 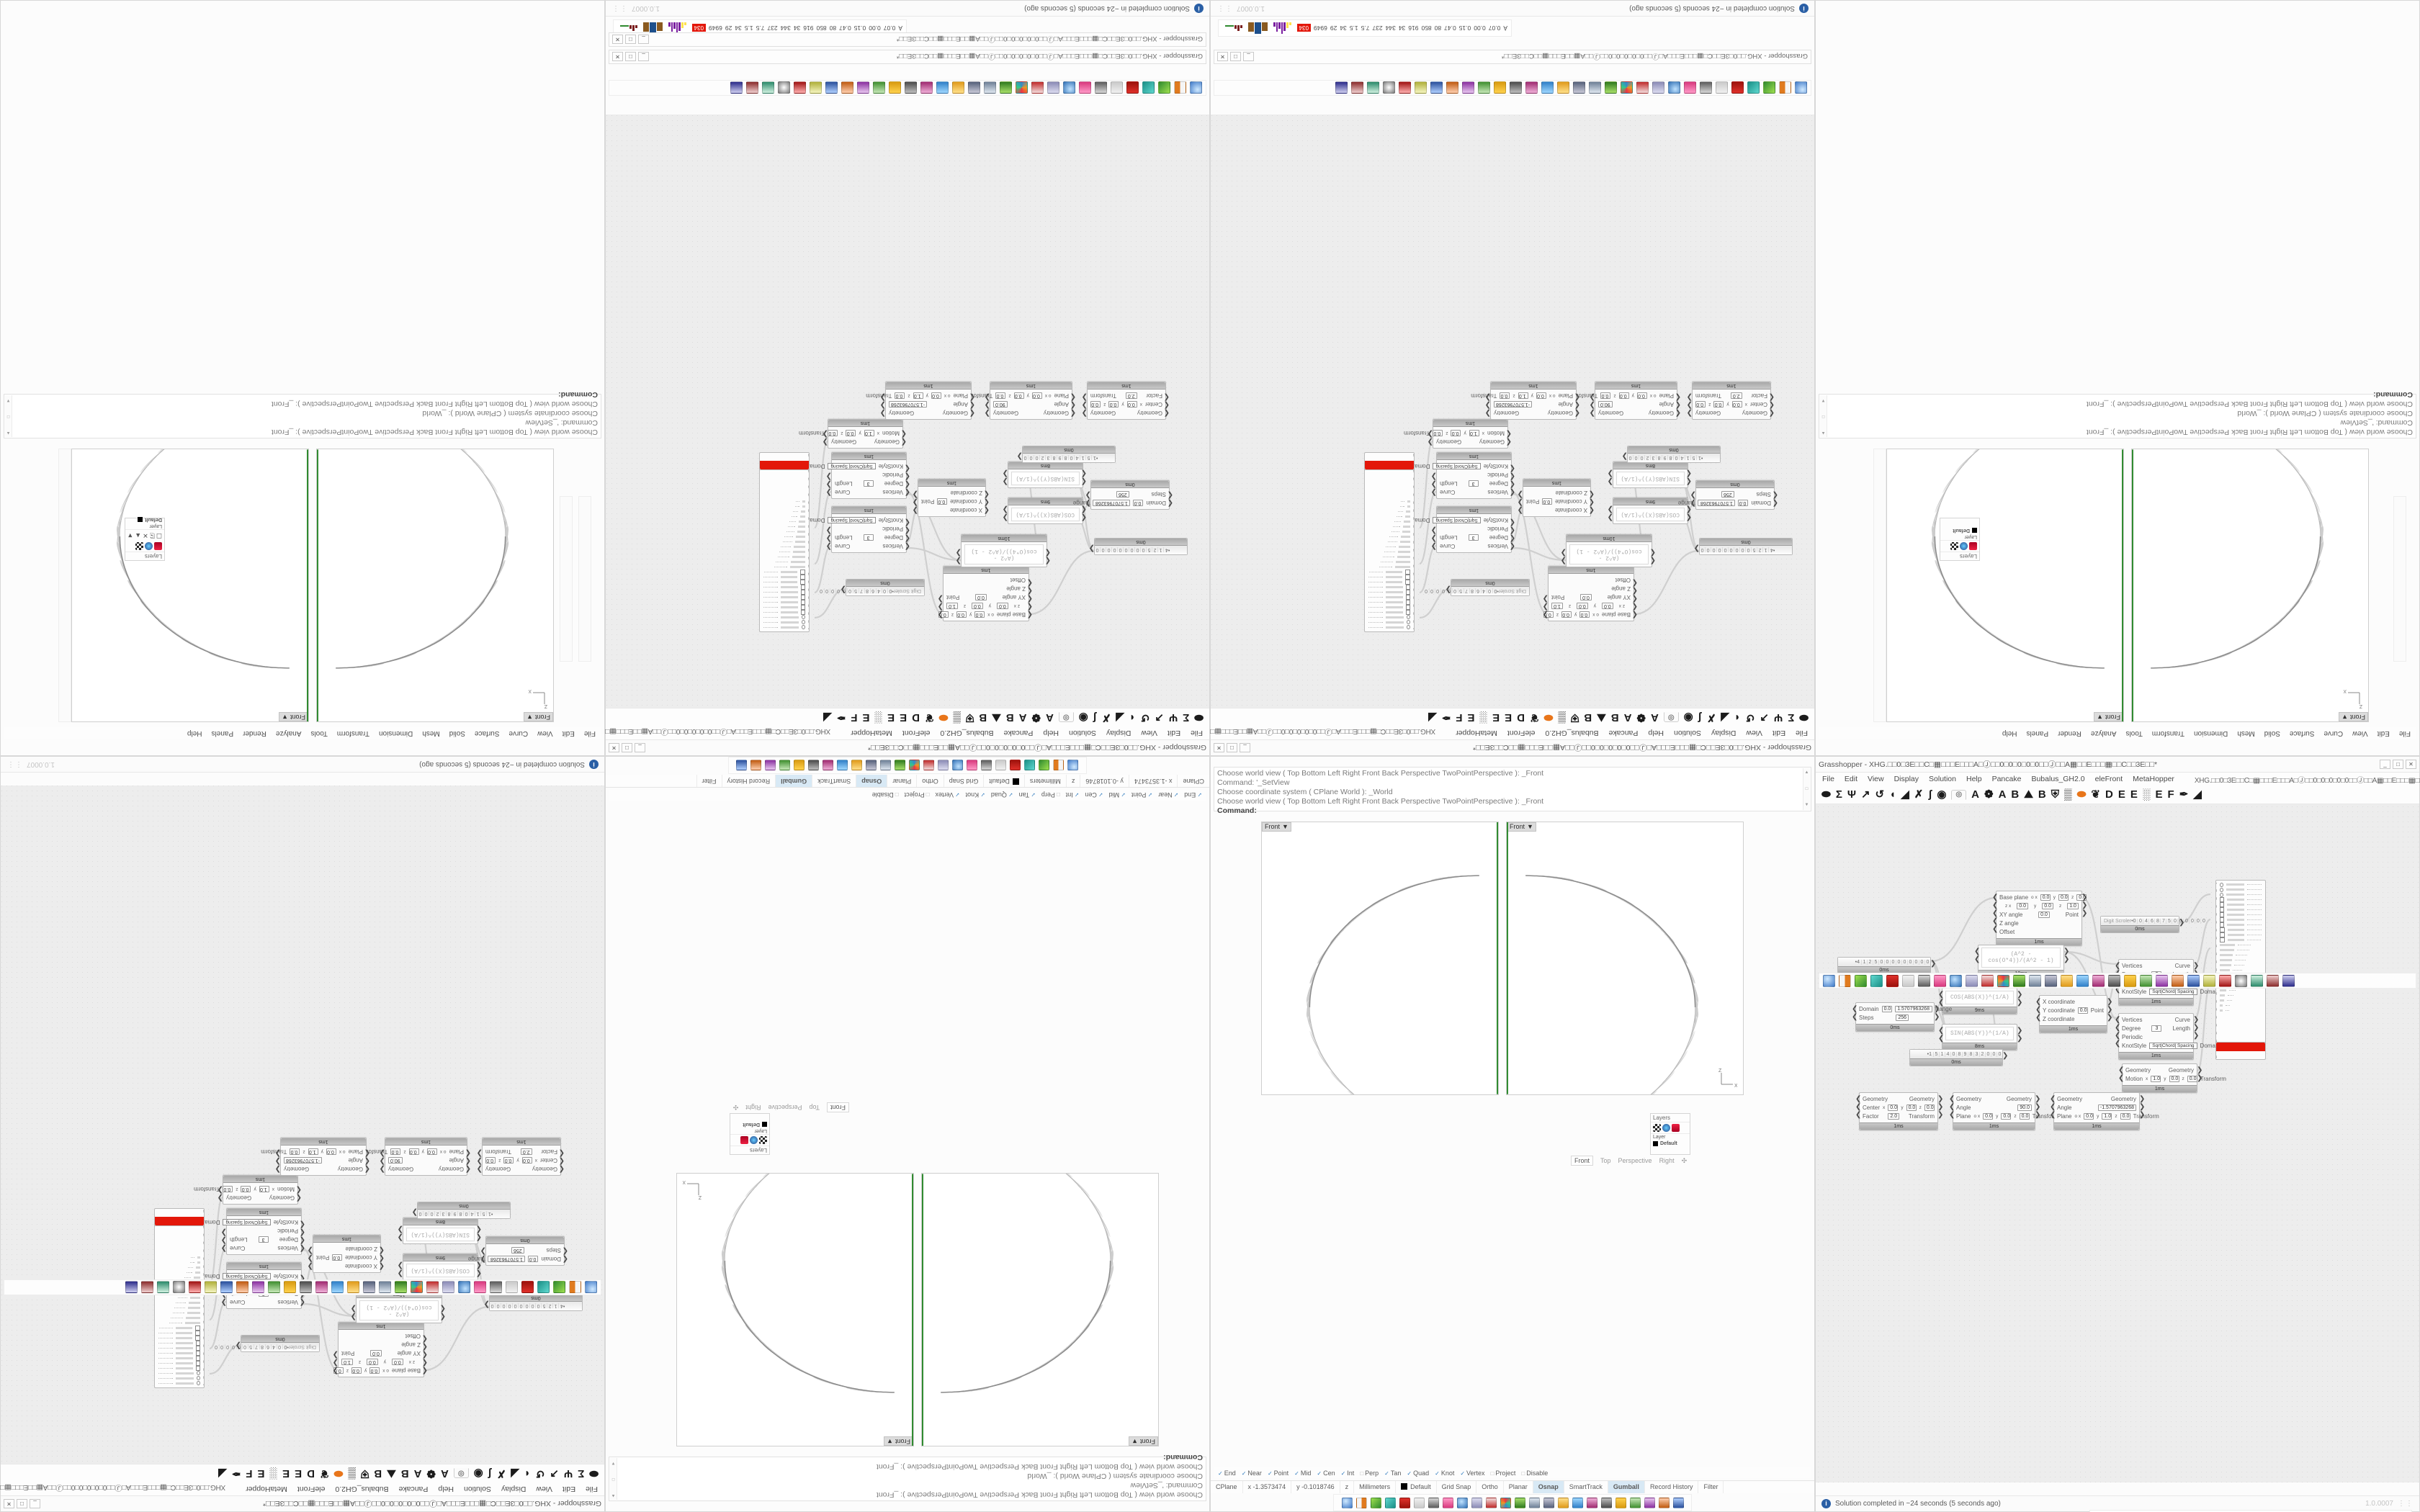 I want to click on digit: 9, so click(x=455, y=1214).